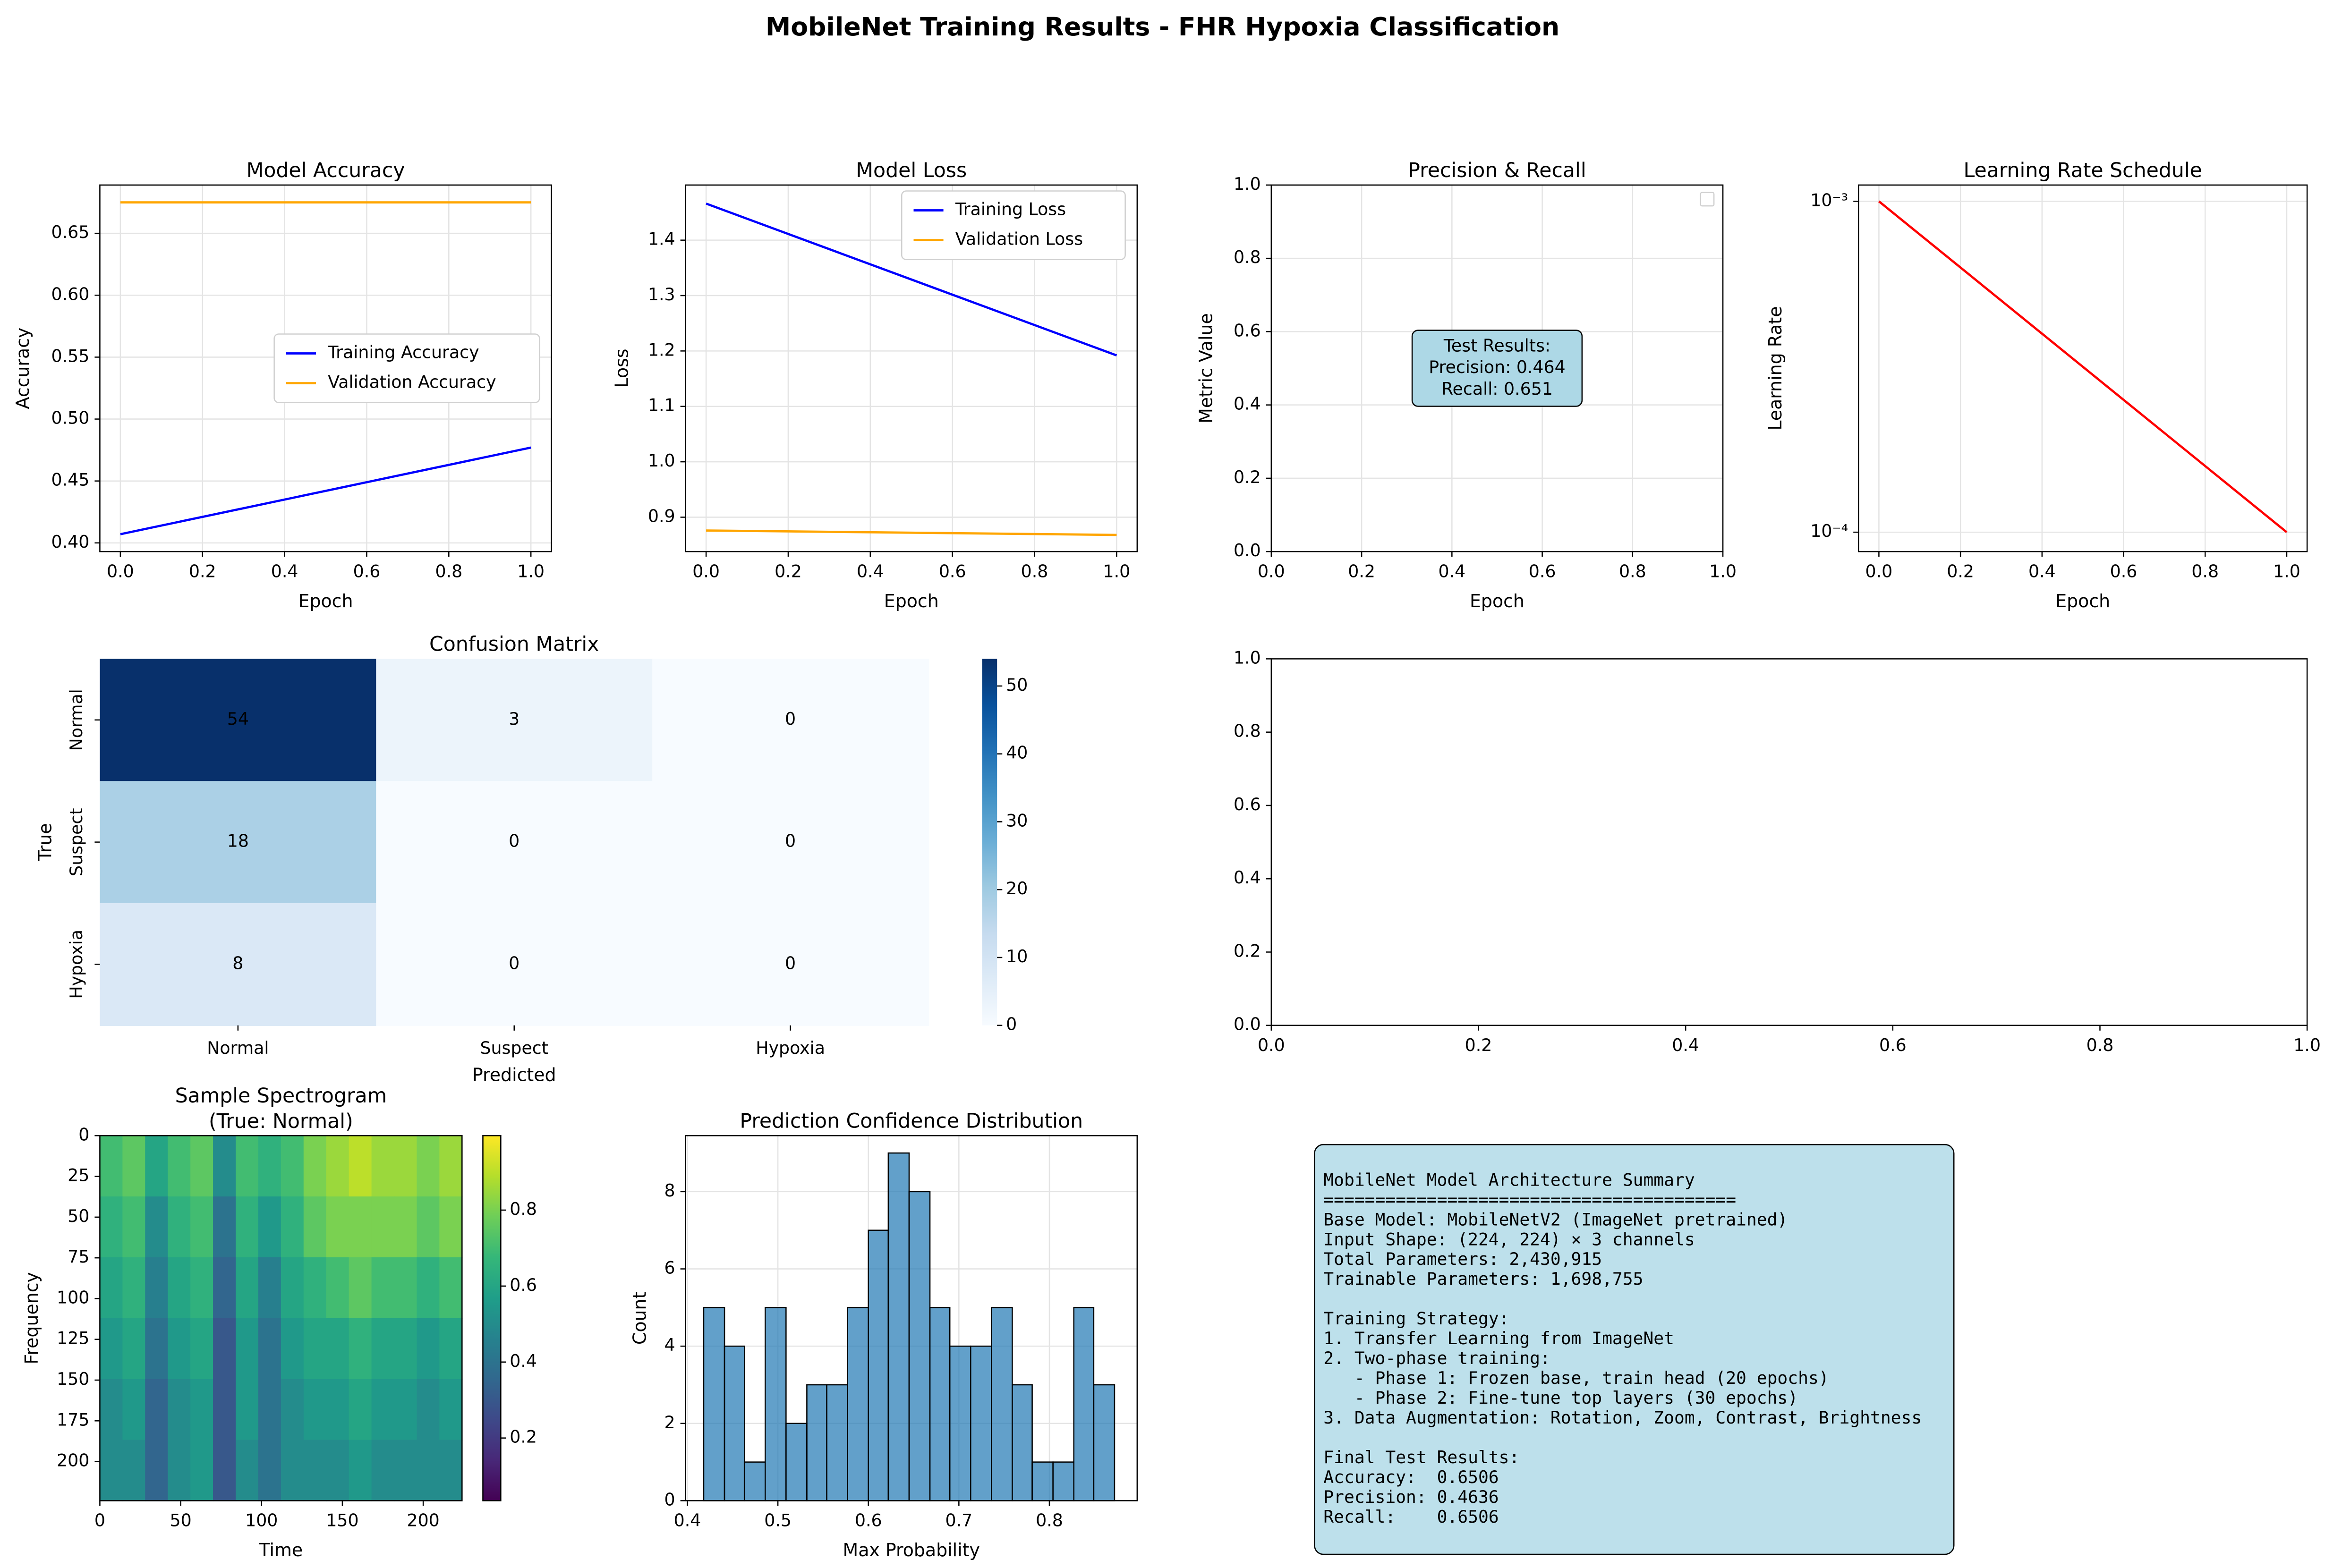 The image size is (2325, 1568). I want to click on y-tick-label: 0.65, so click(70, 232).